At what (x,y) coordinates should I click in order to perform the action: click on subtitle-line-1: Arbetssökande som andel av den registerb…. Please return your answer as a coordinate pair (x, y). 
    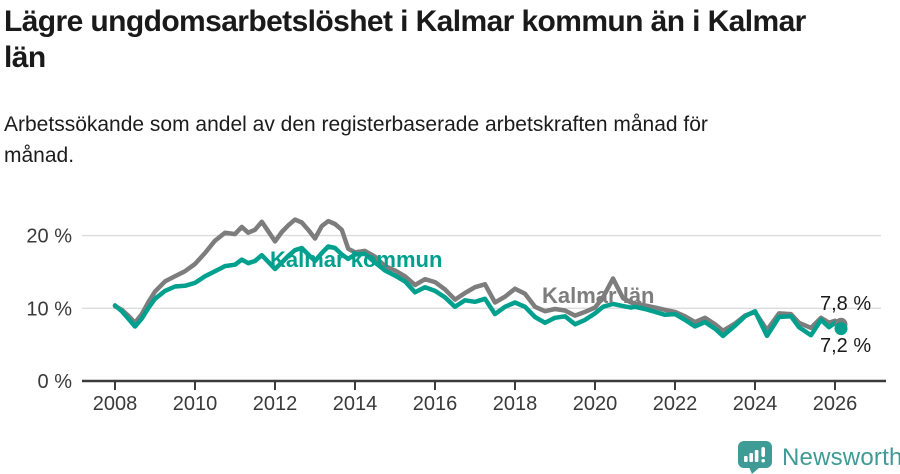
    Looking at the image, I should click on (356, 124).